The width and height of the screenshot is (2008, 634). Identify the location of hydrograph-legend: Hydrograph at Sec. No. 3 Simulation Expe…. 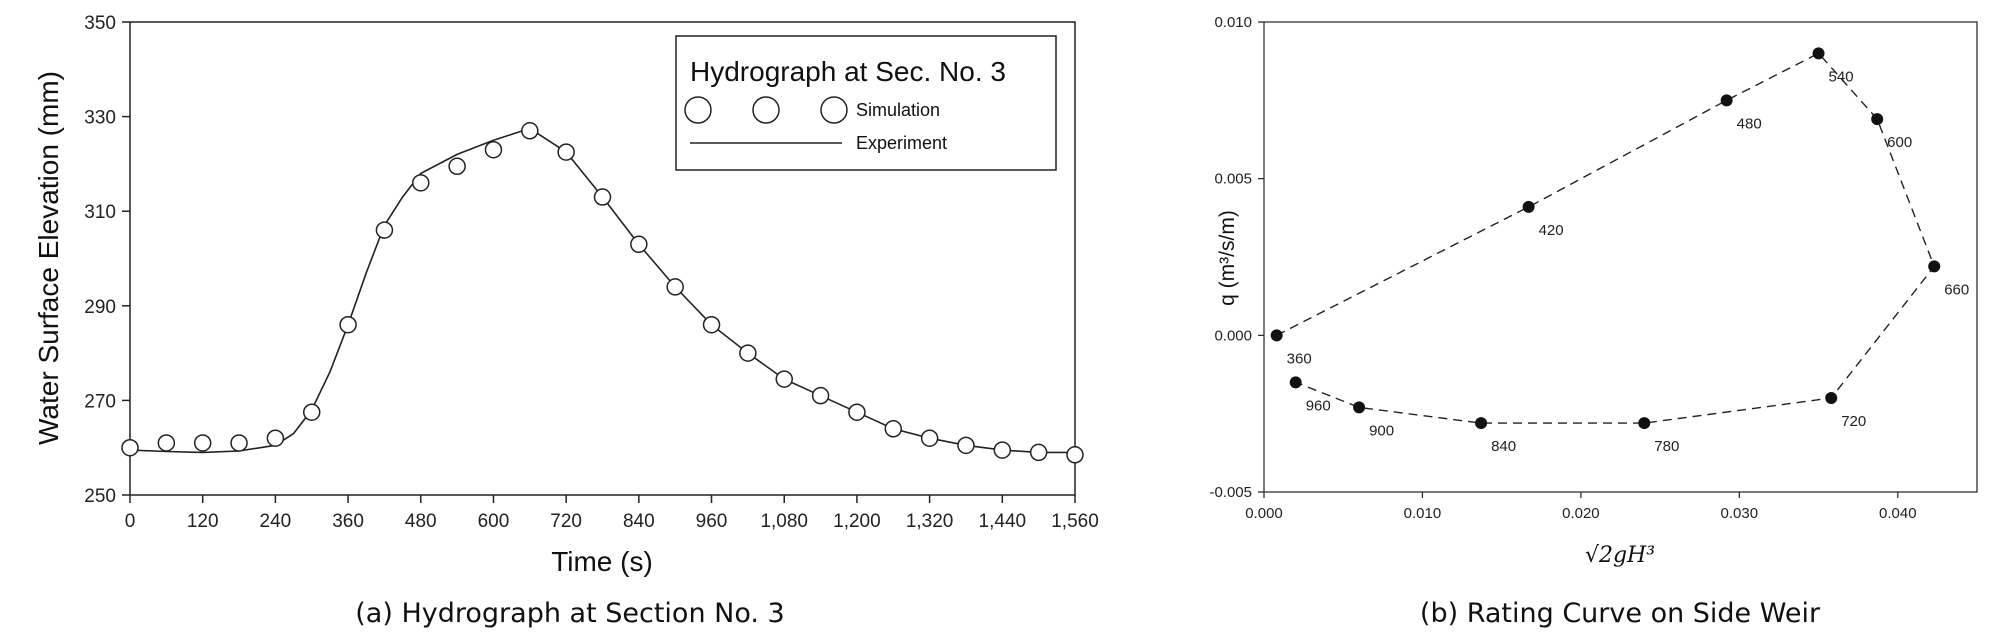
(866, 103).